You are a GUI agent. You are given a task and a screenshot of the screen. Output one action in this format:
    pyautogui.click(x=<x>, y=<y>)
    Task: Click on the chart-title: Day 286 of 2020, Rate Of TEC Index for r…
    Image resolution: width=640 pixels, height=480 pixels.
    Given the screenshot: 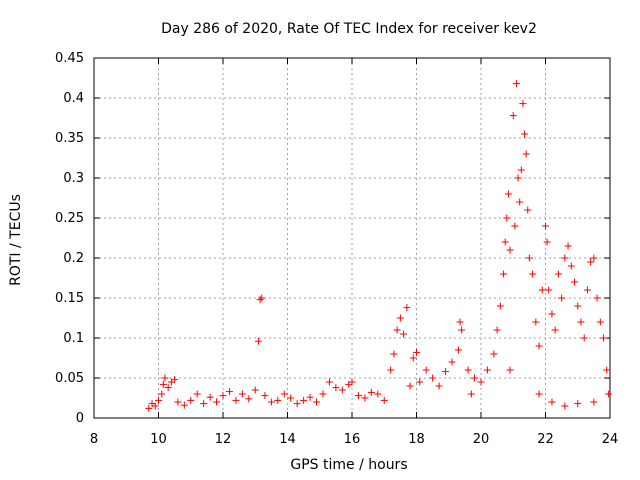 What is the action you would take?
    pyautogui.click(x=349, y=29)
    